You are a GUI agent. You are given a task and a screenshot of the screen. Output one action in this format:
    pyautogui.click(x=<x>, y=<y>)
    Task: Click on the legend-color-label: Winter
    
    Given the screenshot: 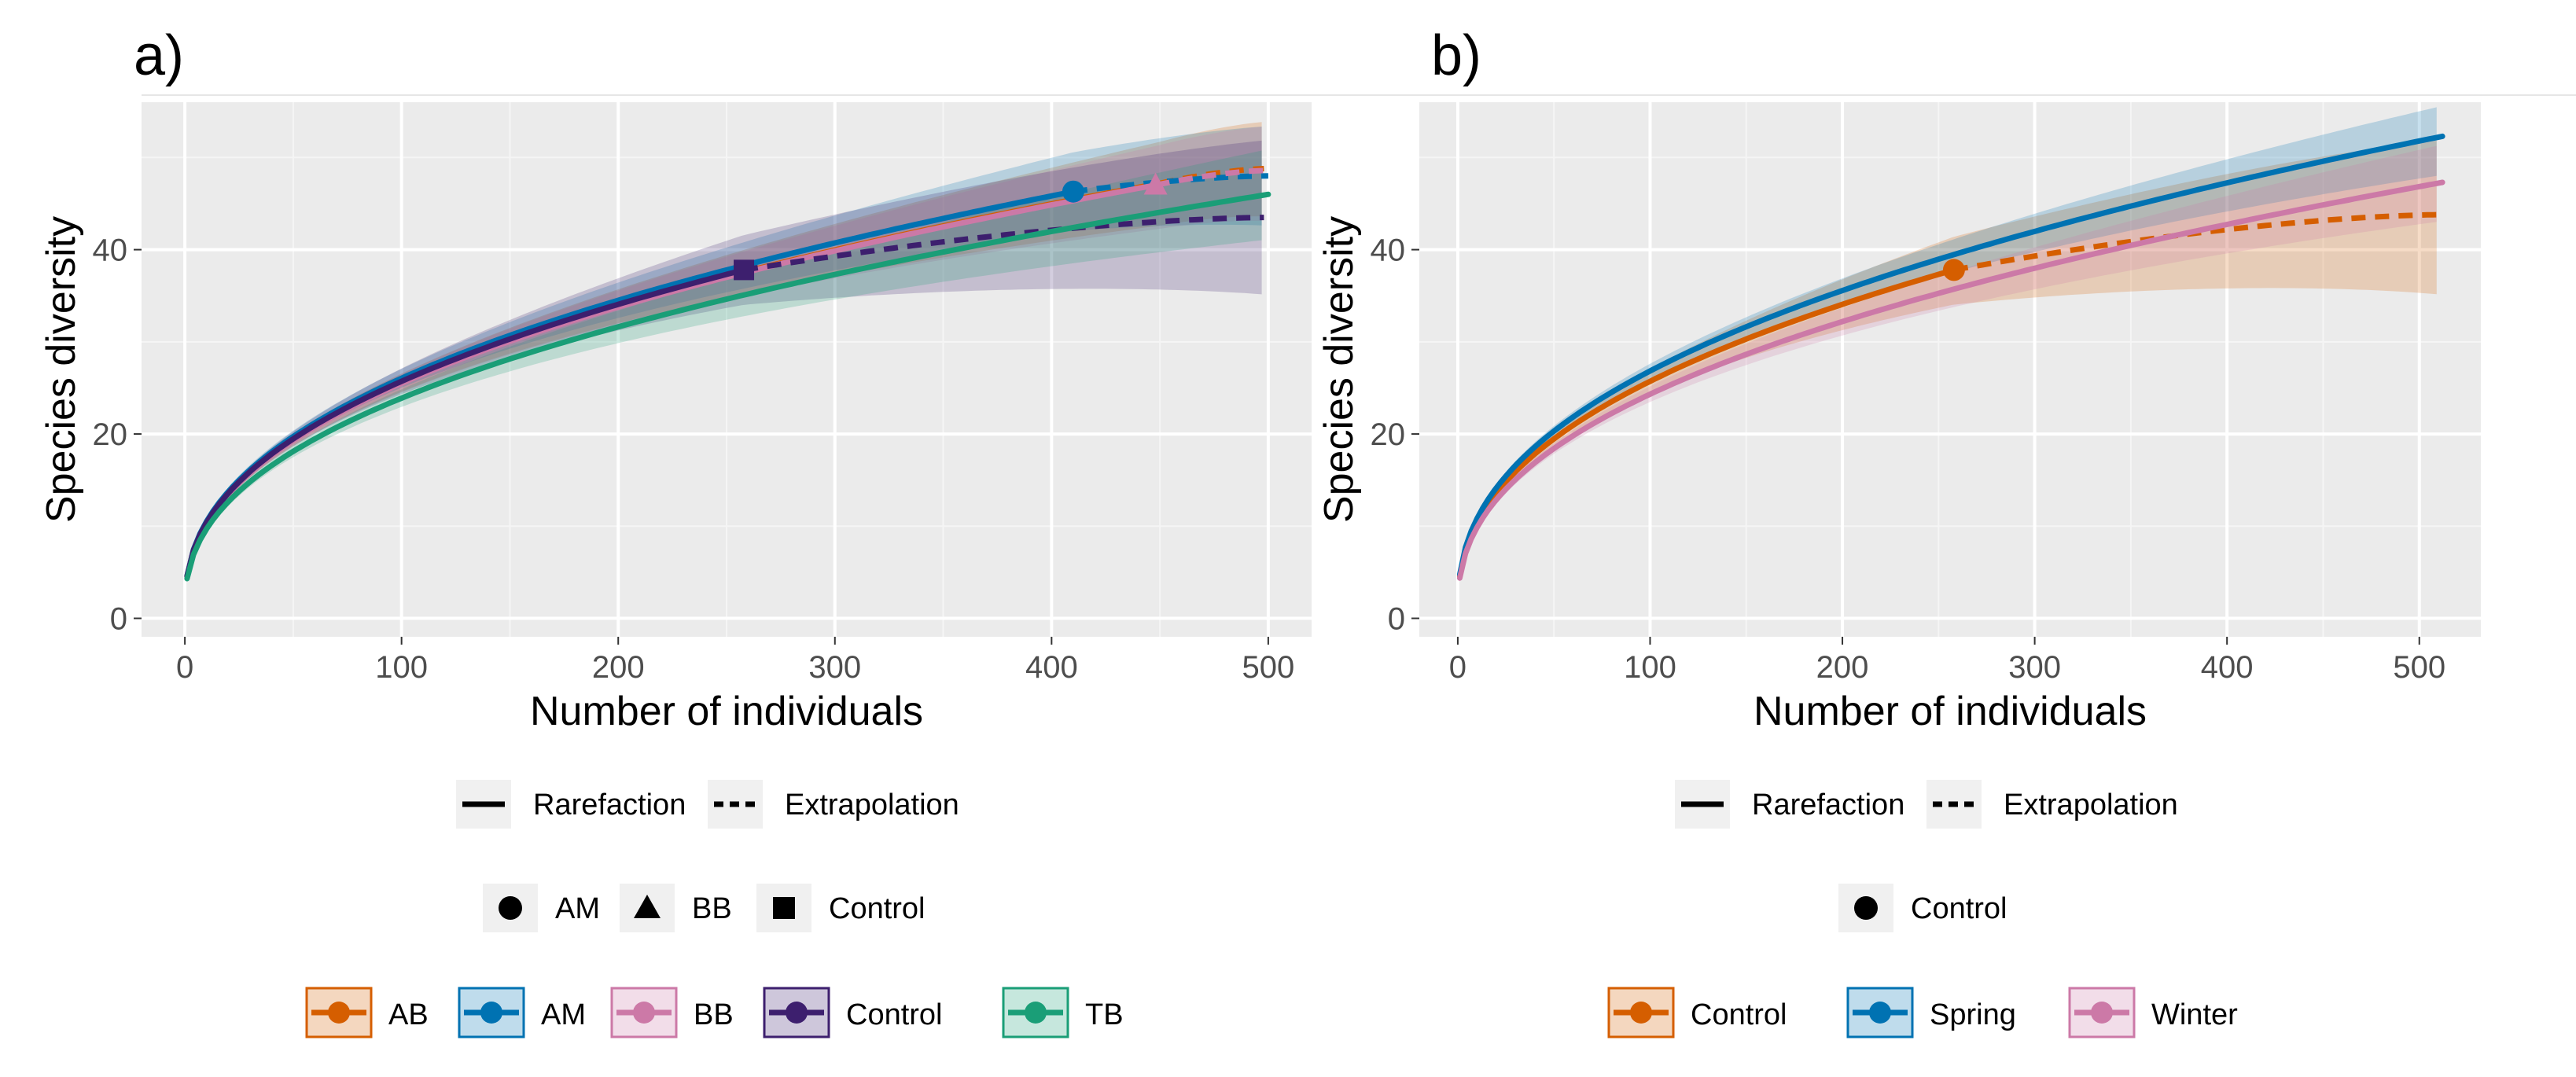 What is the action you would take?
    pyautogui.click(x=2194, y=1014)
    